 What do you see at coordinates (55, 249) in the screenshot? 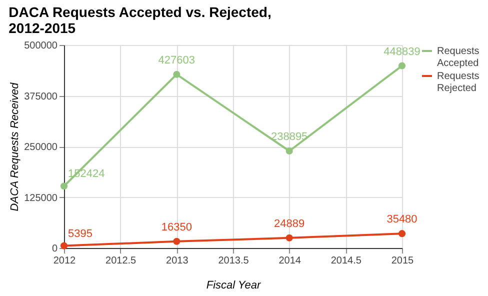
I see `y-tick-label: 0` at bounding box center [55, 249].